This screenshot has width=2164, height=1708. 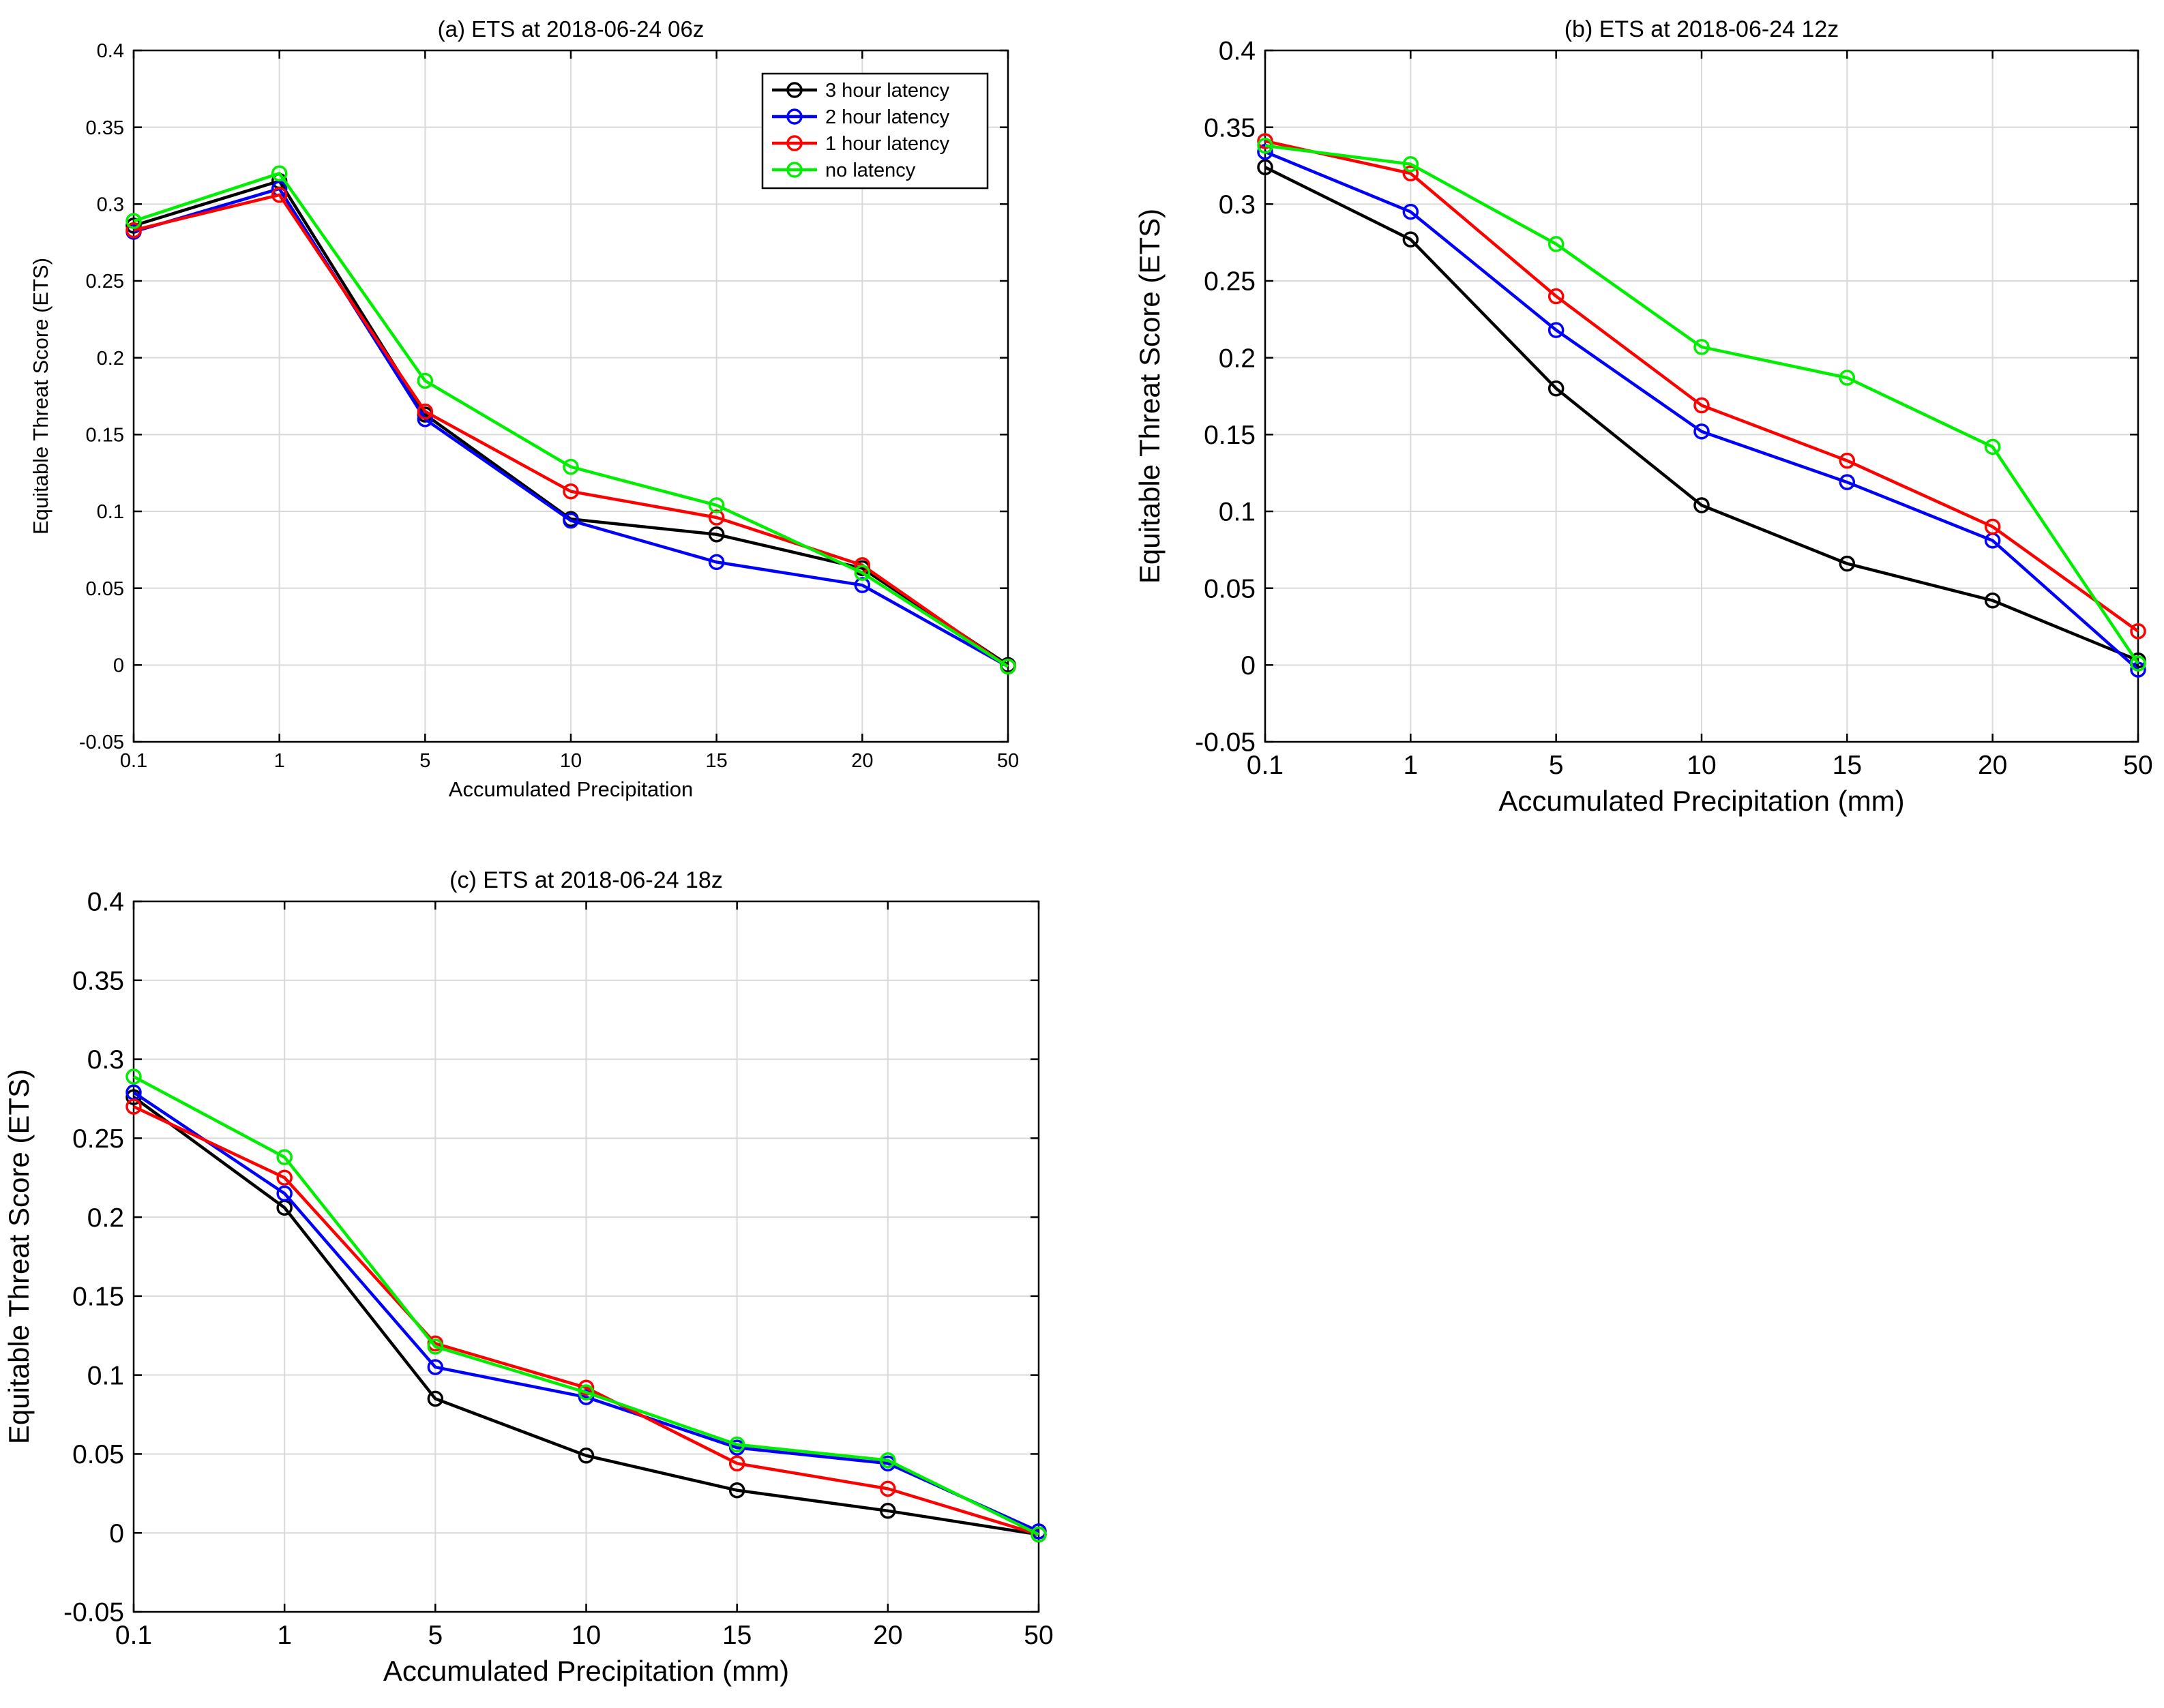 What do you see at coordinates (133, 1635) in the screenshot?
I see `x-tick-label: 0.1` at bounding box center [133, 1635].